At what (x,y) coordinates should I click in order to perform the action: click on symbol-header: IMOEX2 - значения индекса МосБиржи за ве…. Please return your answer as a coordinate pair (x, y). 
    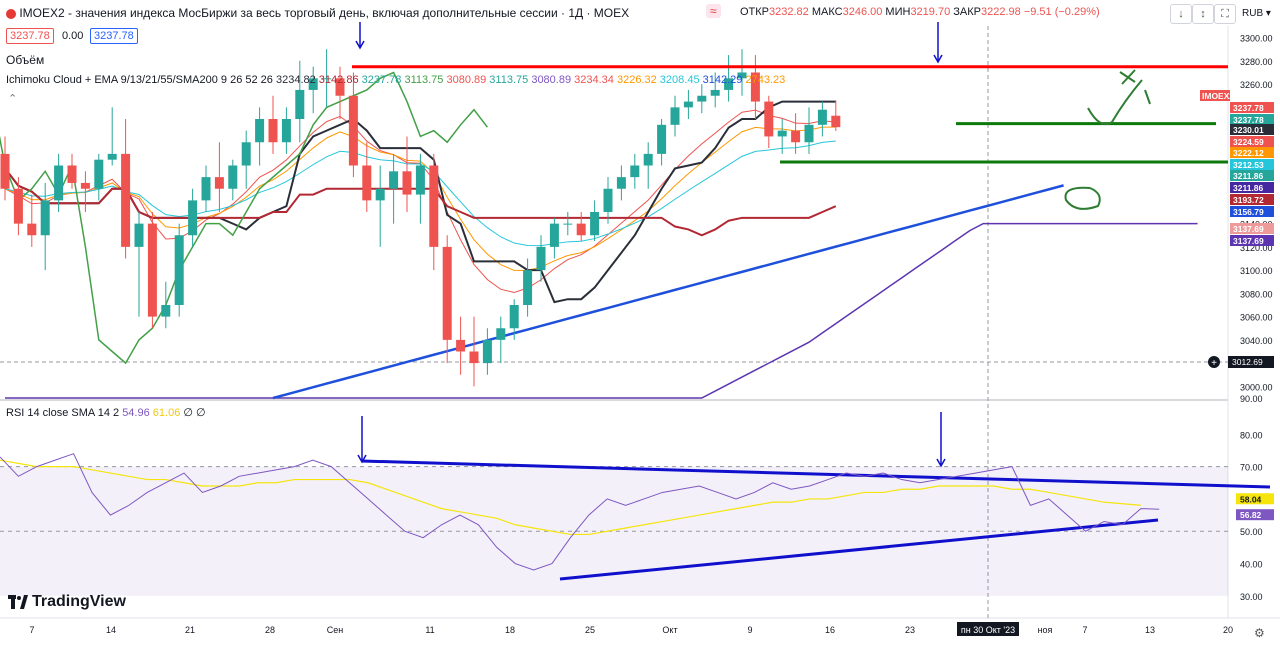
    Looking at the image, I should click on (317, 13).